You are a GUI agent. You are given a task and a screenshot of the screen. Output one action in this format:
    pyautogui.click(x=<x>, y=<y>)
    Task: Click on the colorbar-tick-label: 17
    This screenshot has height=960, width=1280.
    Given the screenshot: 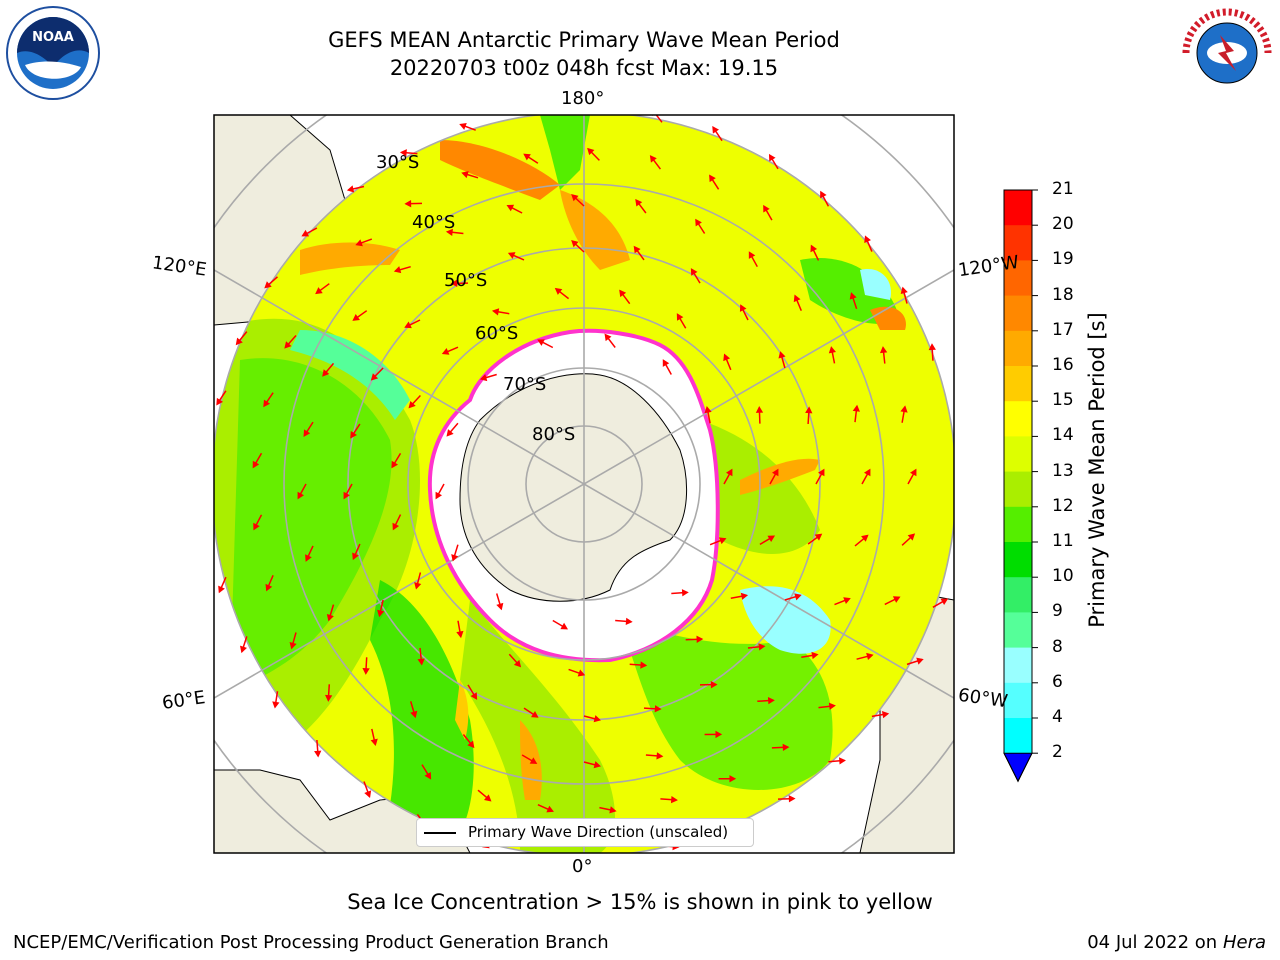 What is the action you would take?
    pyautogui.click(x=1063, y=329)
    